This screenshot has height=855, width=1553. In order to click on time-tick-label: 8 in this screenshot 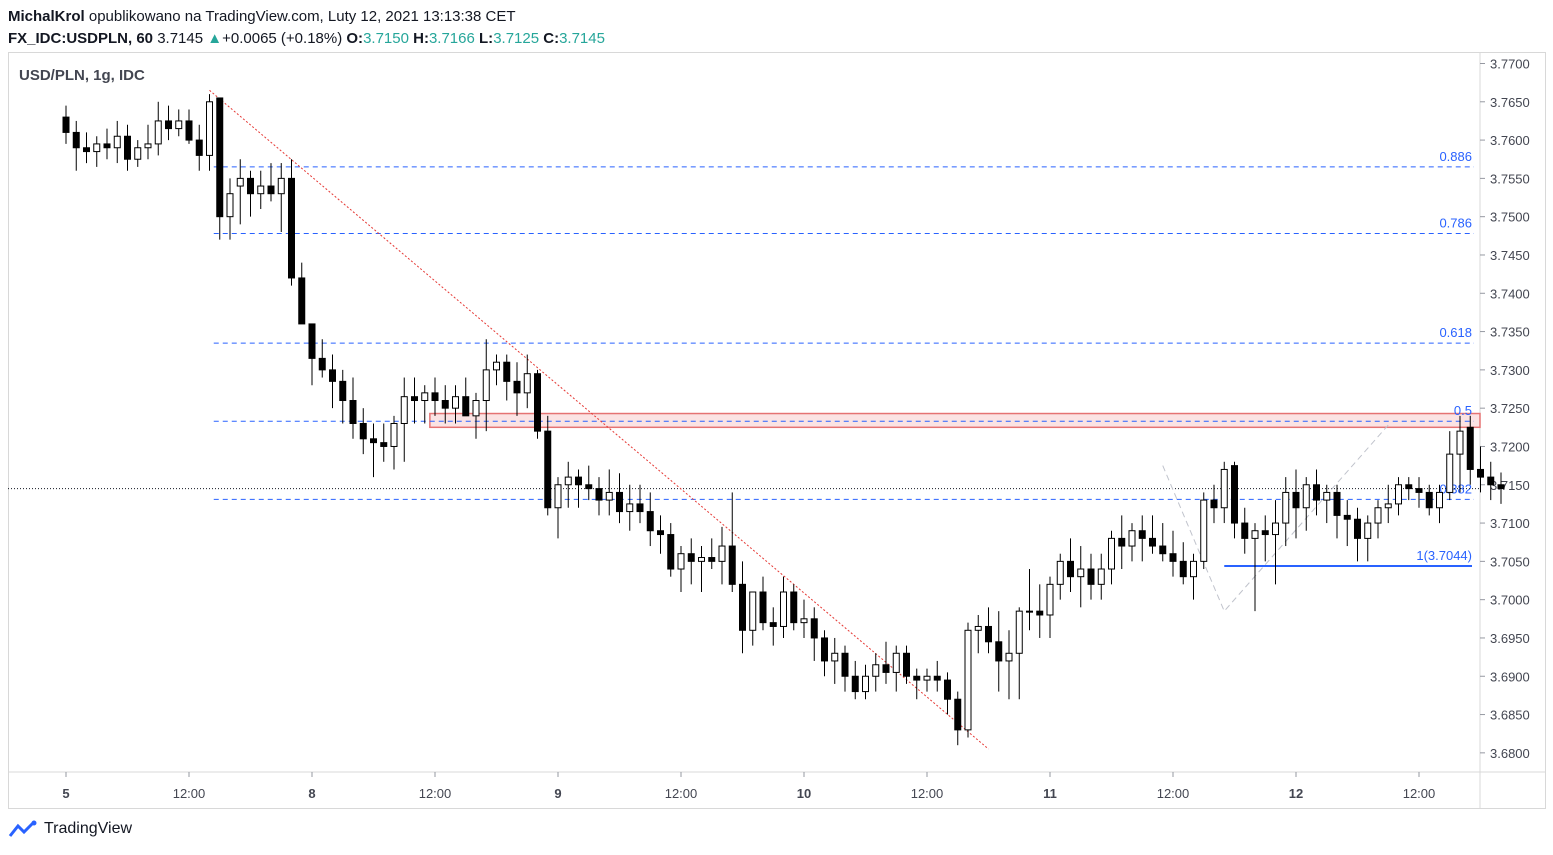, I will do `click(311, 793)`.